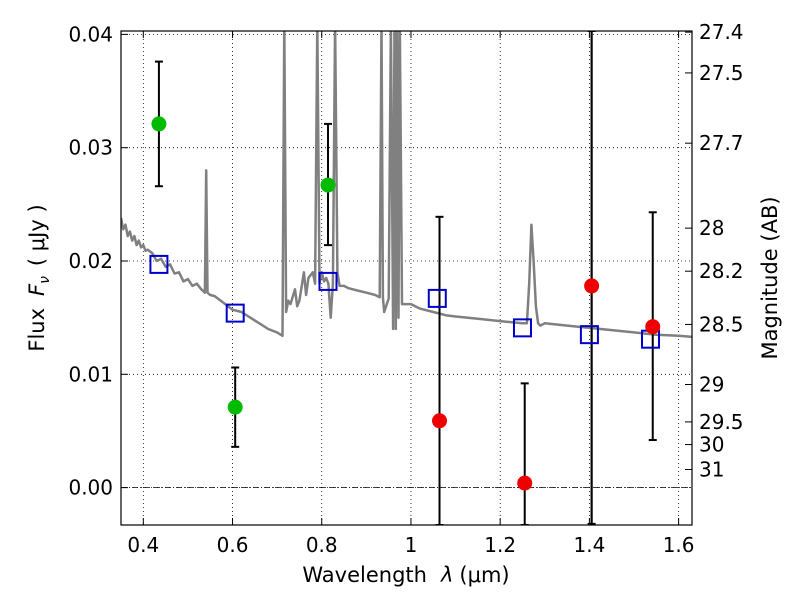 Image resolution: width=800 pixels, height=600 pixels. I want to click on y2-tick-label: 27.7, so click(721, 143).